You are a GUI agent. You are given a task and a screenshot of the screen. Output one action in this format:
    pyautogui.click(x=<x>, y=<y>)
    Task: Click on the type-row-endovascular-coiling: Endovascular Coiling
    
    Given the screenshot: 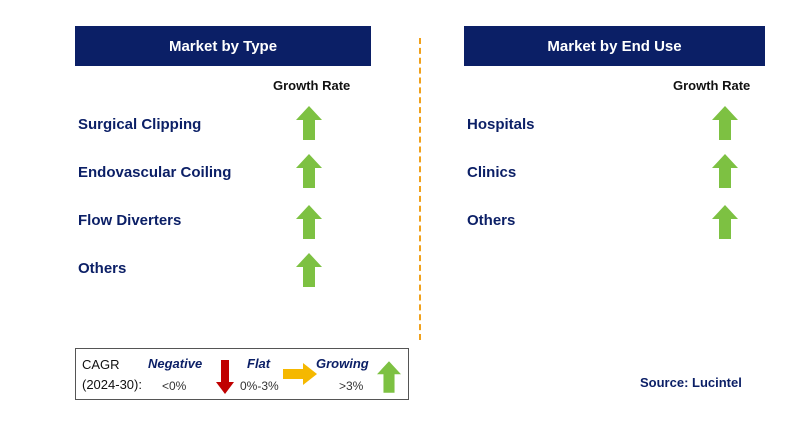 What is the action you would take?
    pyautogui.click(x=155, y=172)
    